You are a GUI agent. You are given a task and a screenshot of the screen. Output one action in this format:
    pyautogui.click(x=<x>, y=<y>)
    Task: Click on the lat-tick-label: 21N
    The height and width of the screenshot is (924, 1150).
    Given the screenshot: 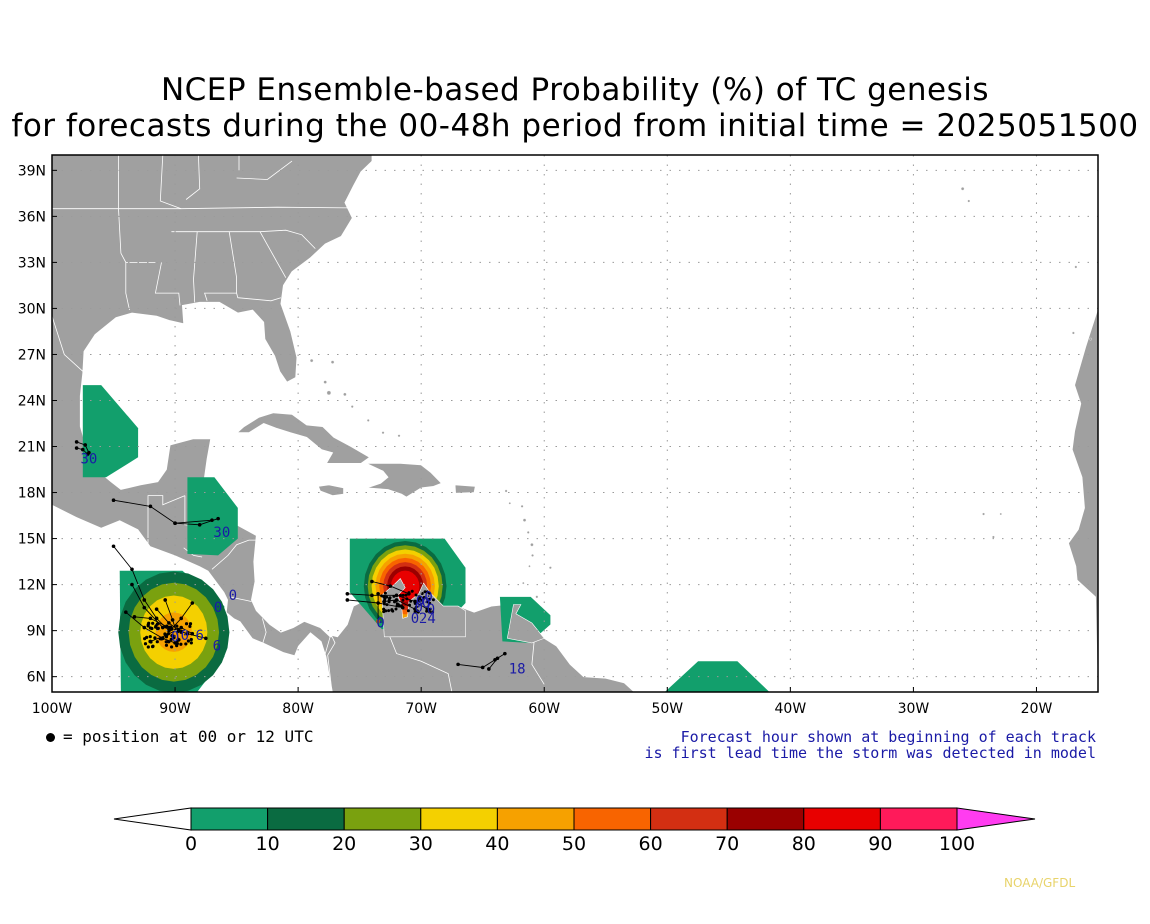 What is the action you would take?
    pyautogui.click(x=32, y=448)
    